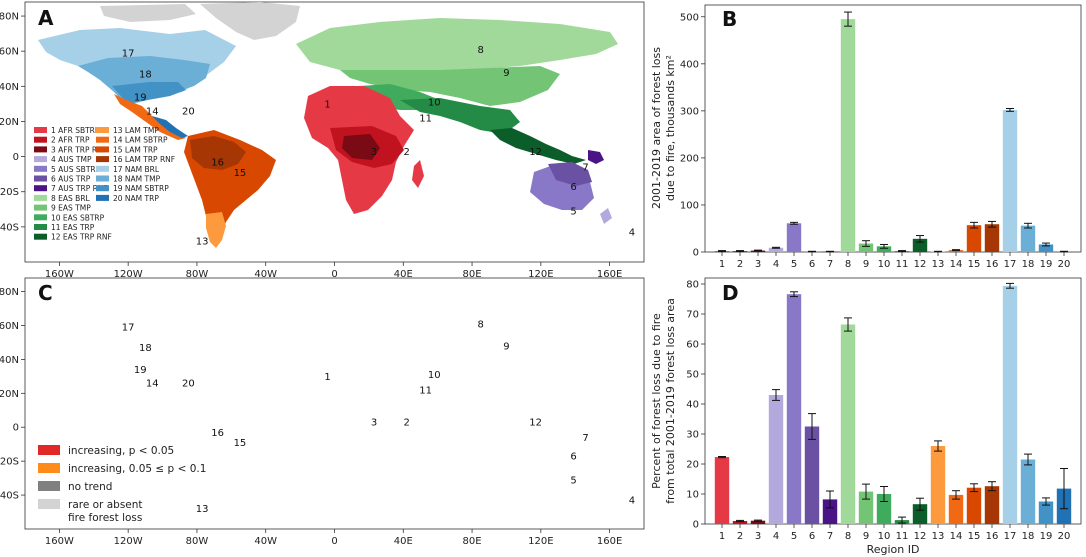 Image resolution: width=1086 pixels, height=557 pixels. I want to click on y-tick-label: 40, so click(692, 405).